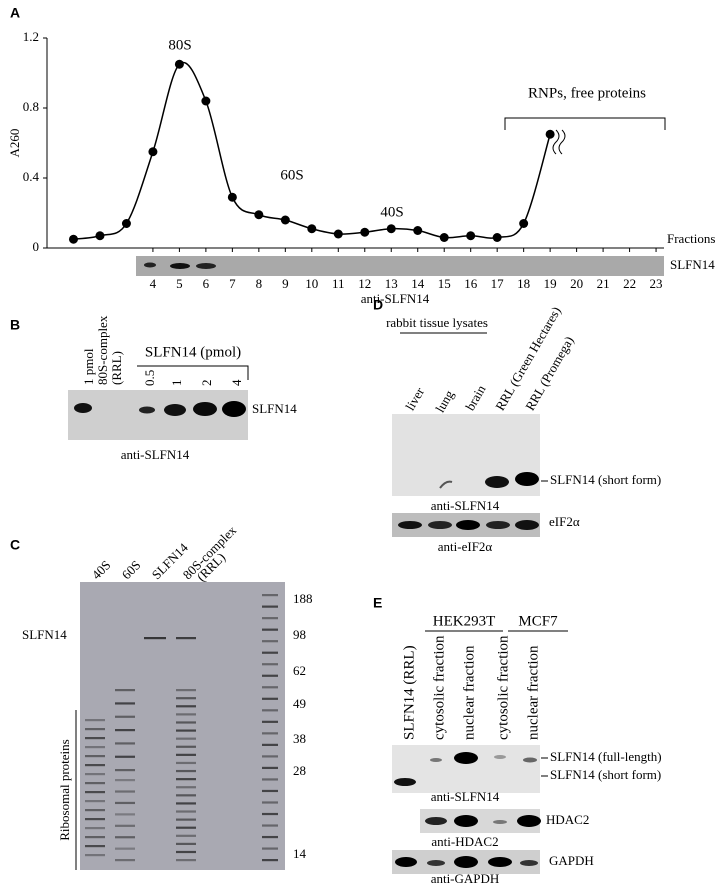 This screenshot has width=722, height=886. What do you see at coordinates (629, 283) in the screenshot?
I see `x-tick-label: 22` at bounding box center [629, 283].